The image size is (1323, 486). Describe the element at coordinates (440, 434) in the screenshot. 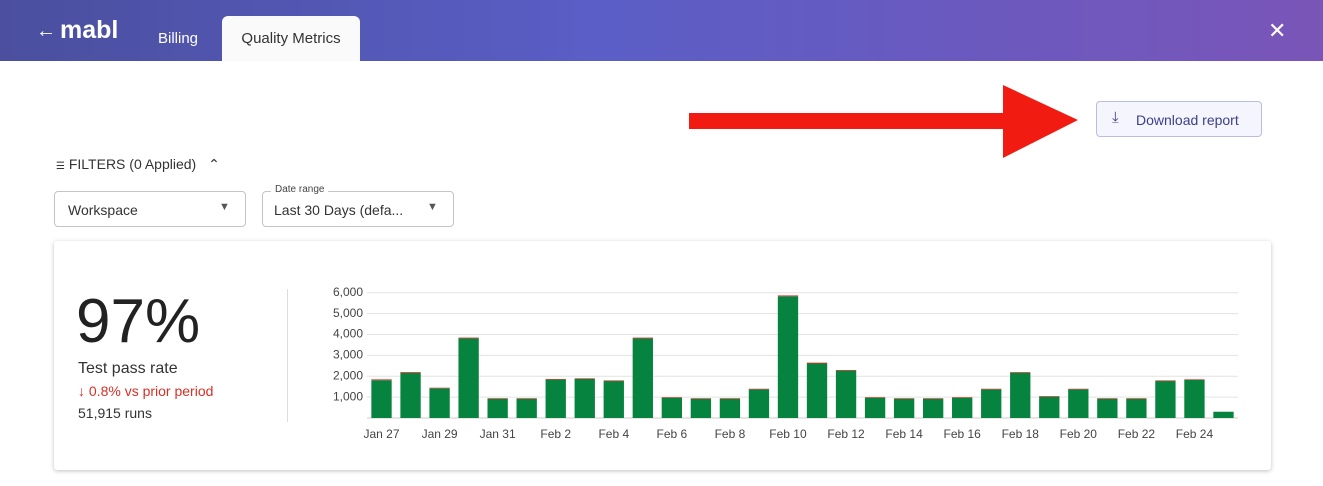

I see `x-tick-label: Jan 29` at that location.